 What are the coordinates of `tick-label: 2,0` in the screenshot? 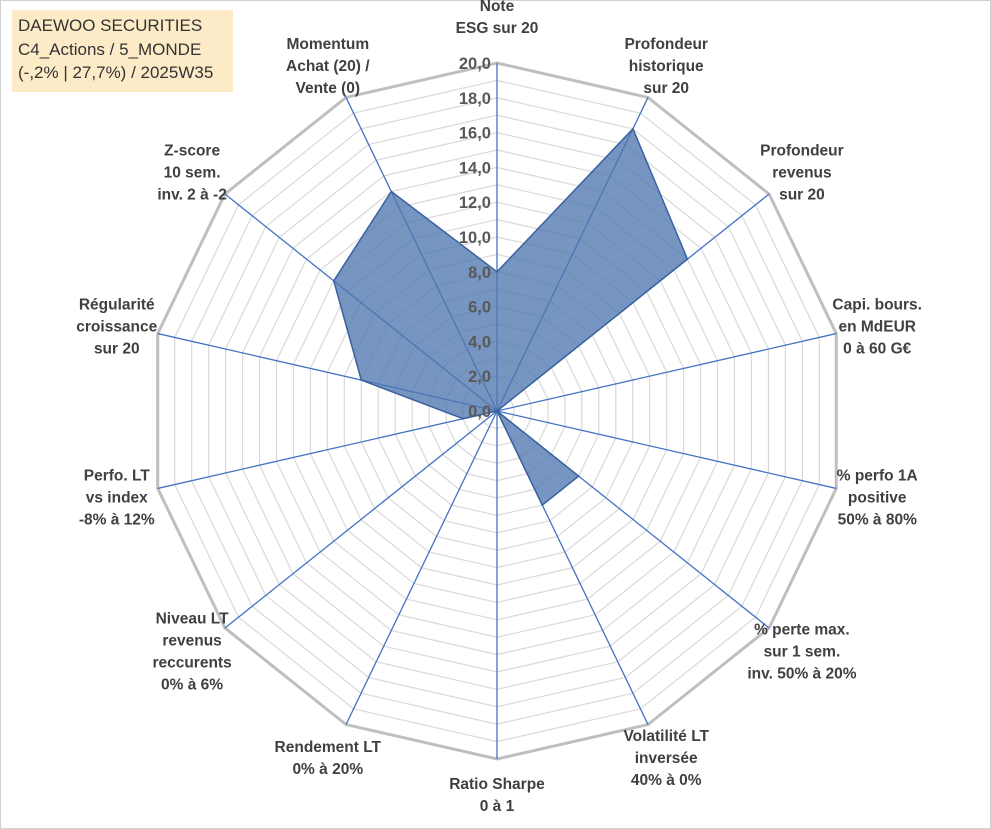 It's located at (479, 377).